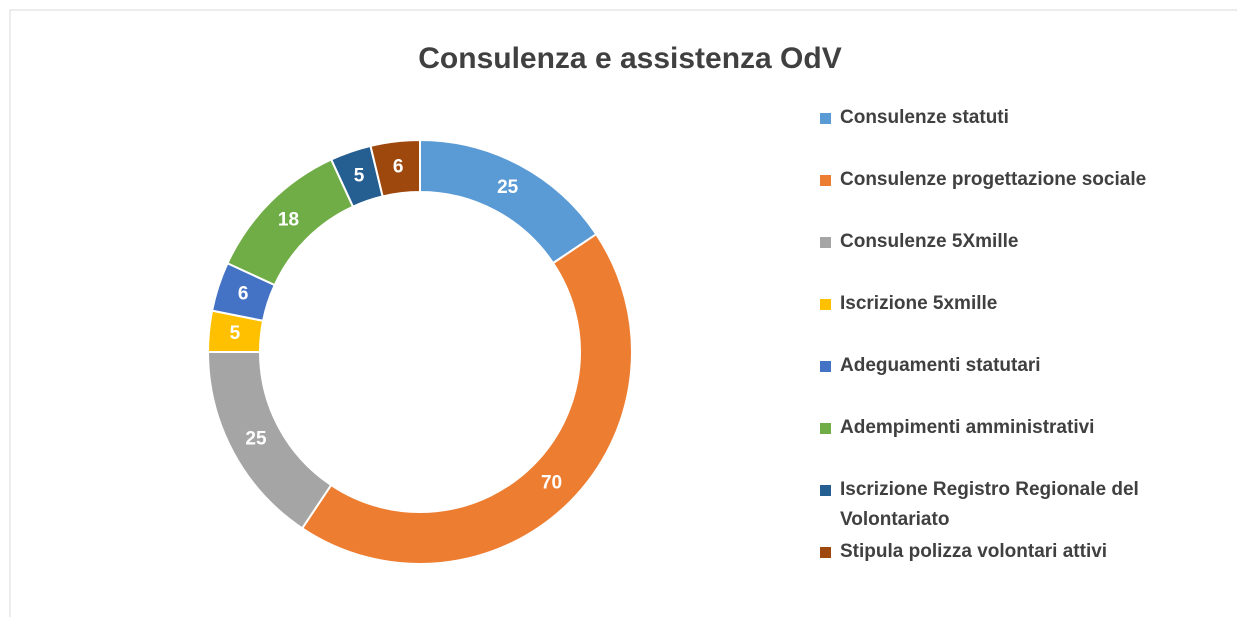 The height and width of the screenshot is (617, 1237). Describe the element at coordinates (974, 551) in the screenshot. I see `legend-label: Stipula polizza volontari attivi` at that location.